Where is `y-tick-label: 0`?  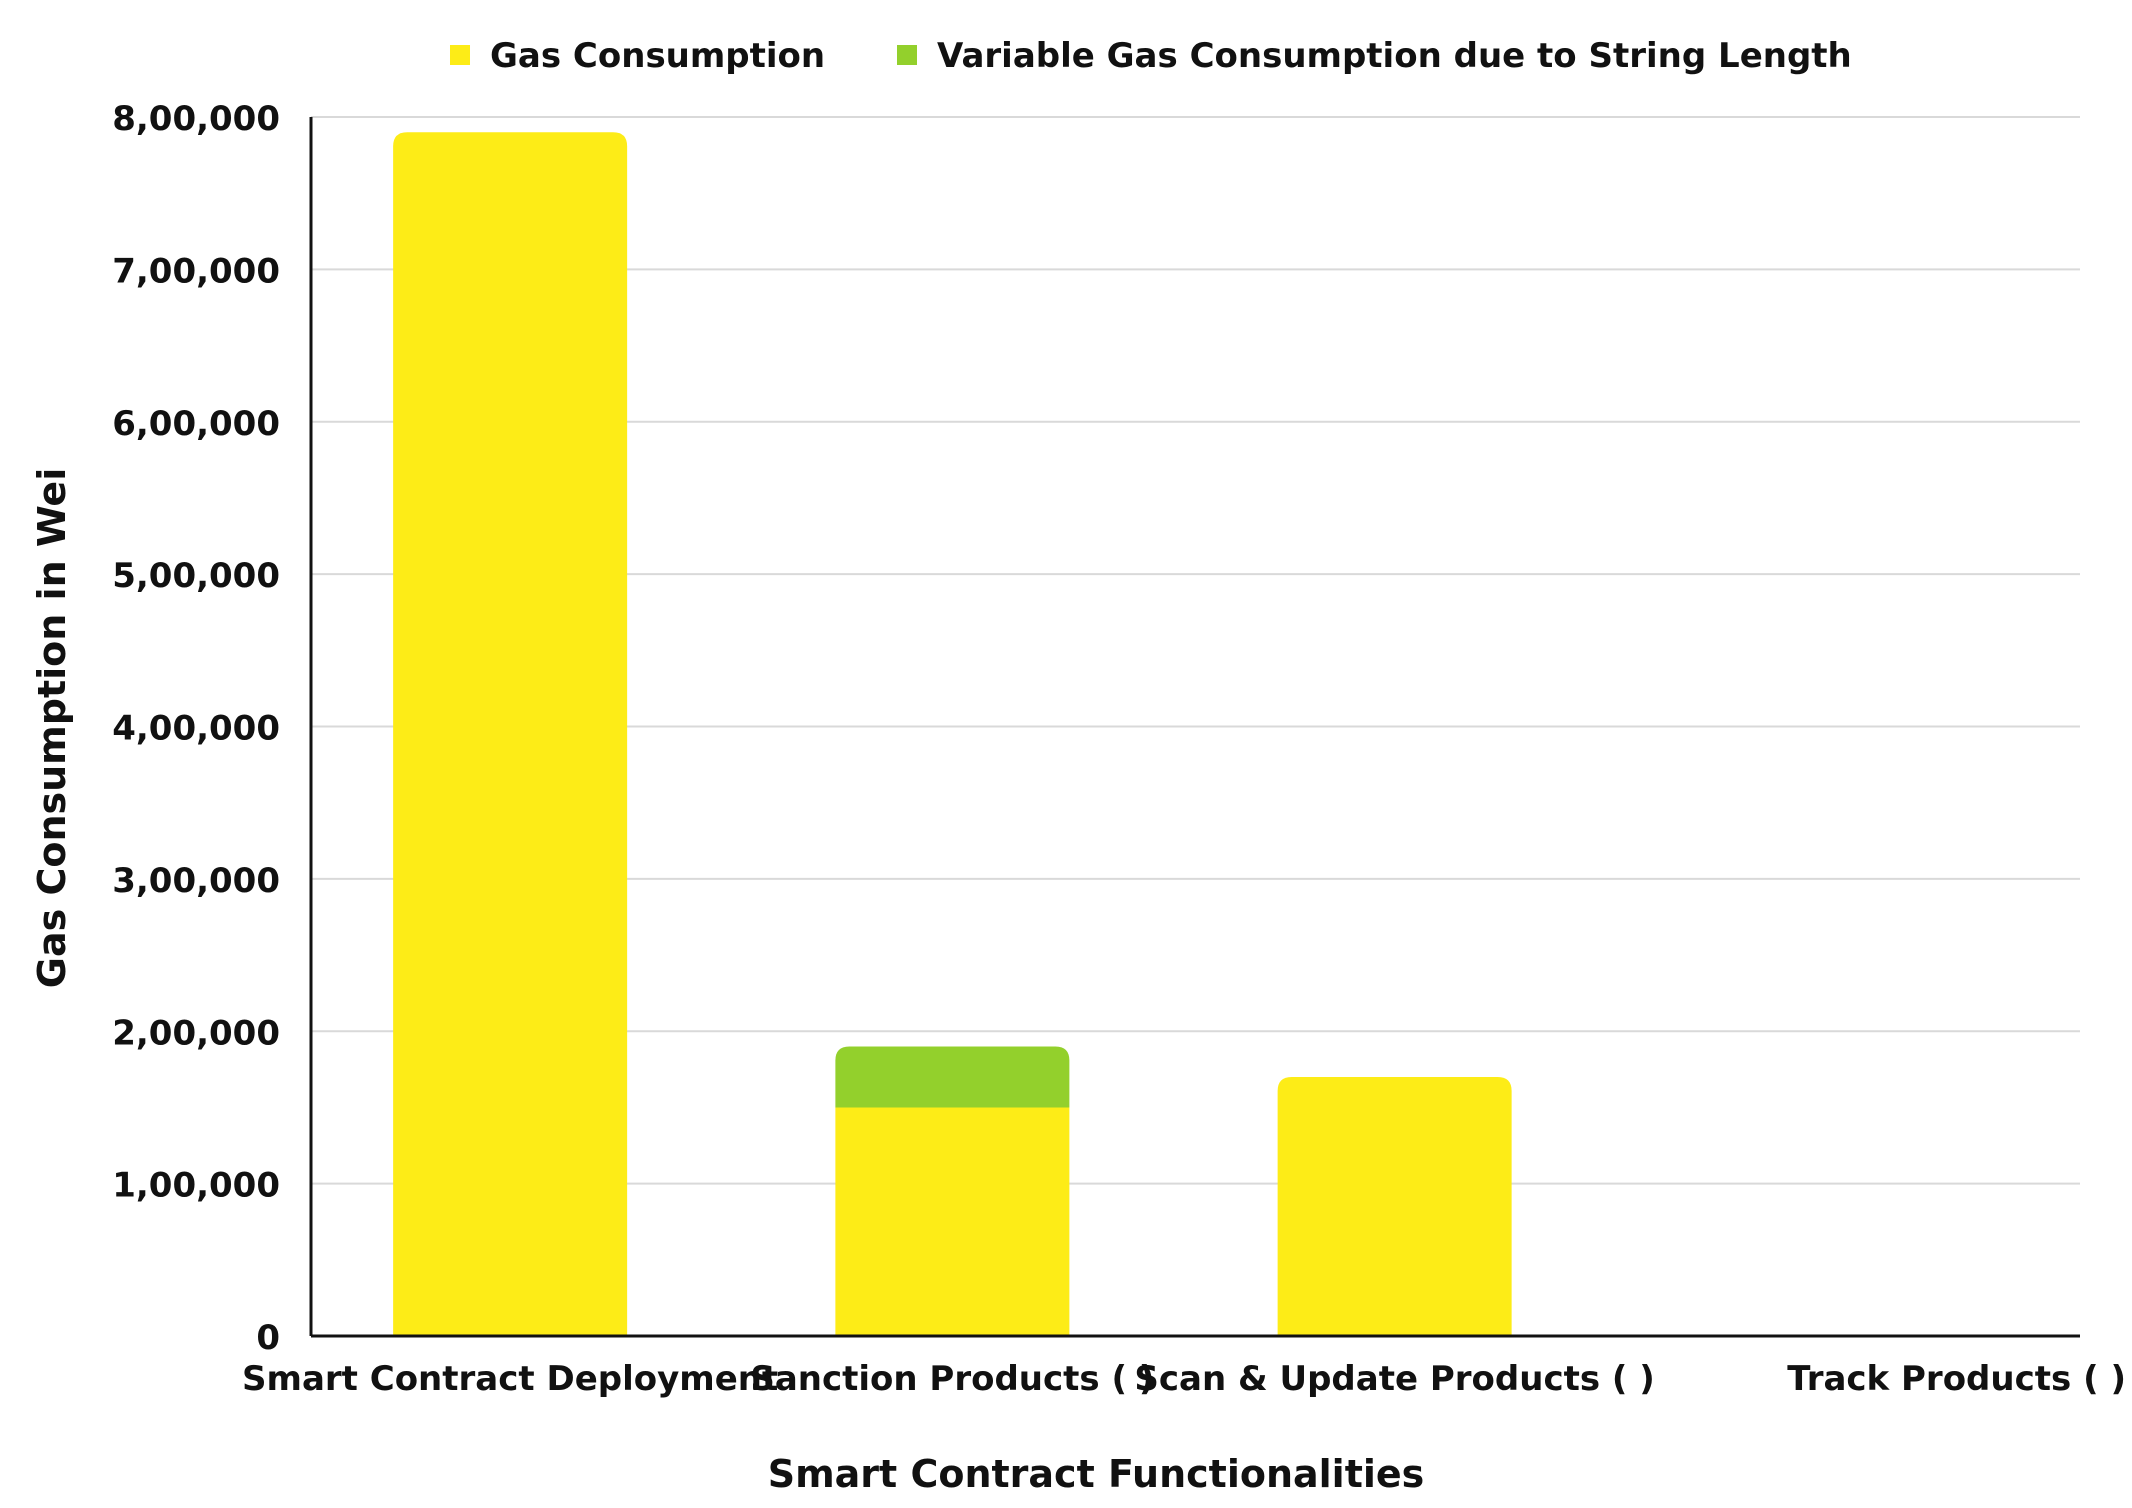
y-tick-label: 0 is located at coordinates (268, 1338).